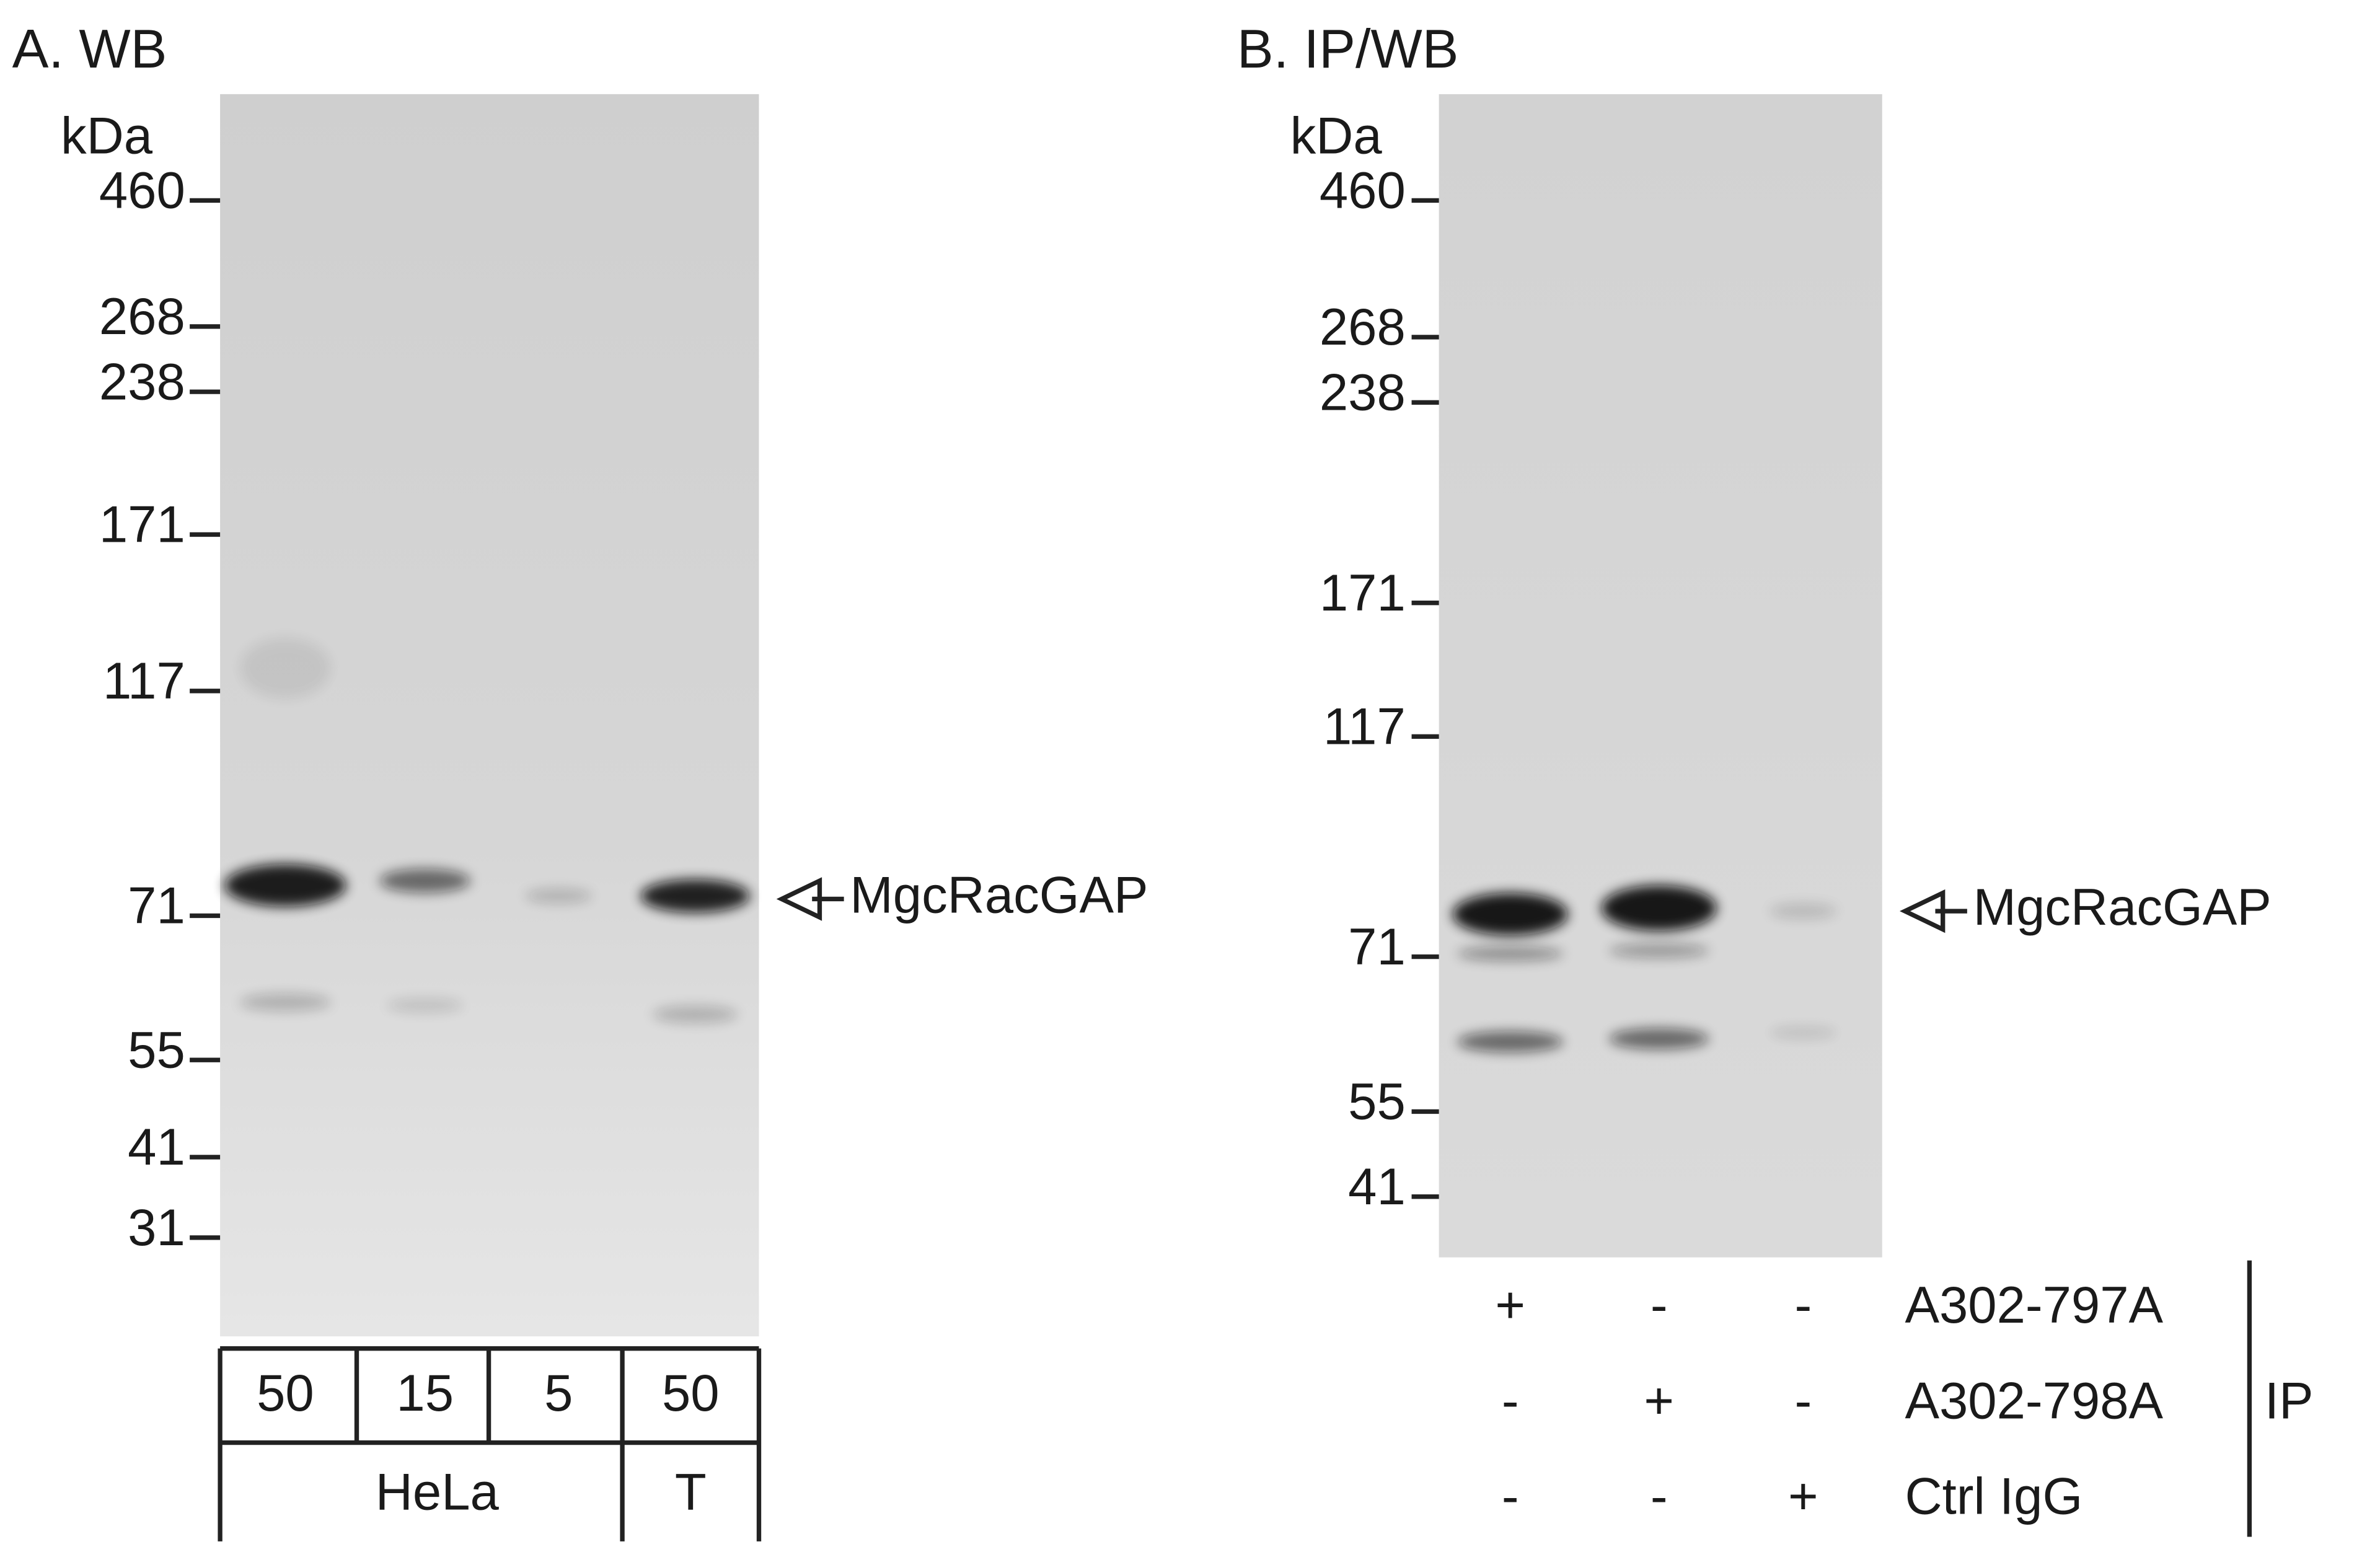  I want to click on row-label: Ctrl IgG, so click(1993, 1496).